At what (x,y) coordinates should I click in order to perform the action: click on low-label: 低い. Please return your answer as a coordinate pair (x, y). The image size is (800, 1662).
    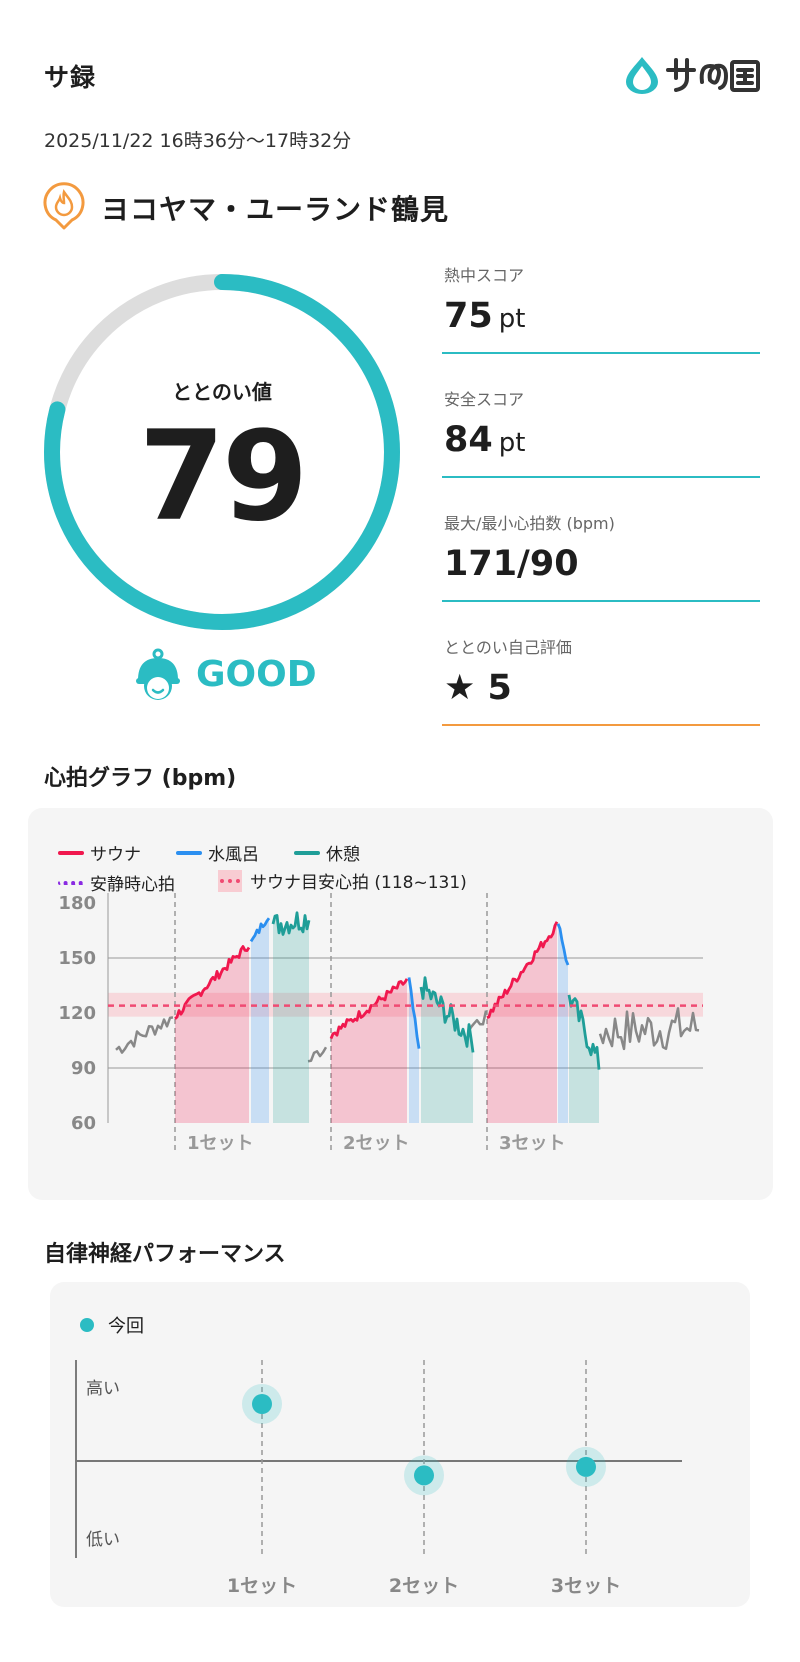
    Looking at the image, I should click on (103, 1540).